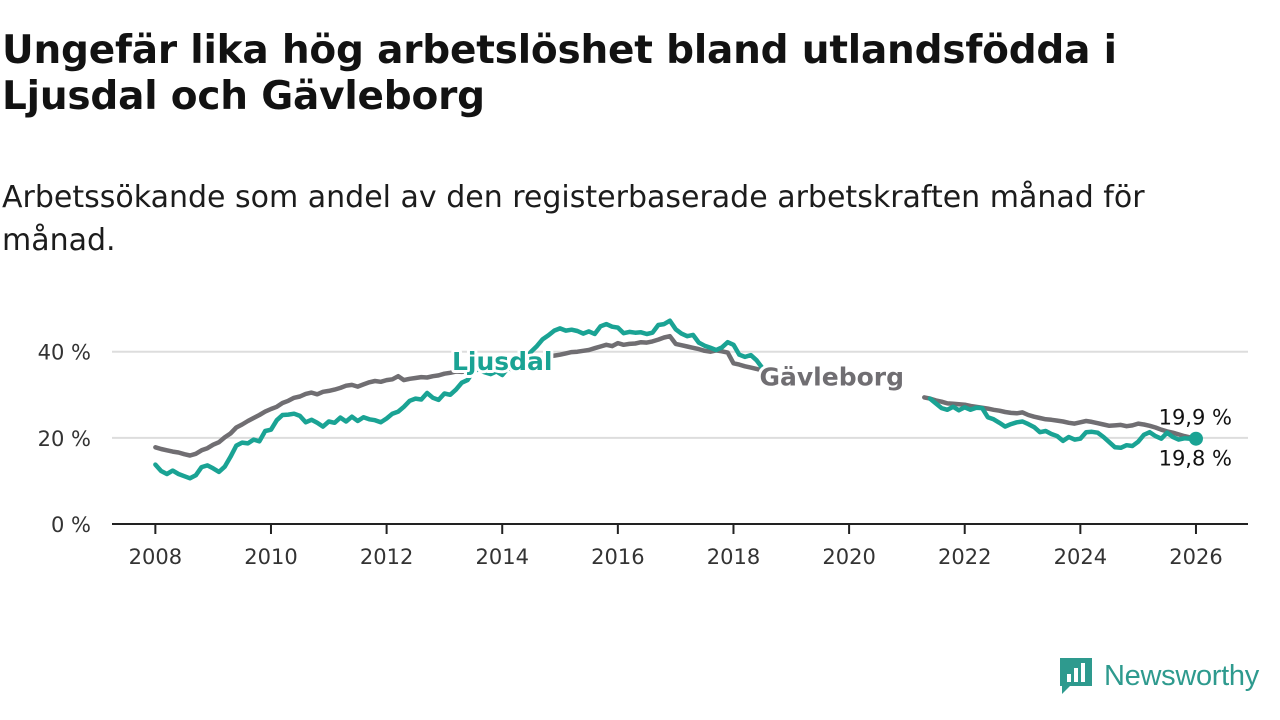 Image resolution: width=1280 pixels, height=720 pixels. What do you see at coordinates (848, 557) in the screenshot?
I see `x-tick-label: 2020` at bounding box center [848, 557].